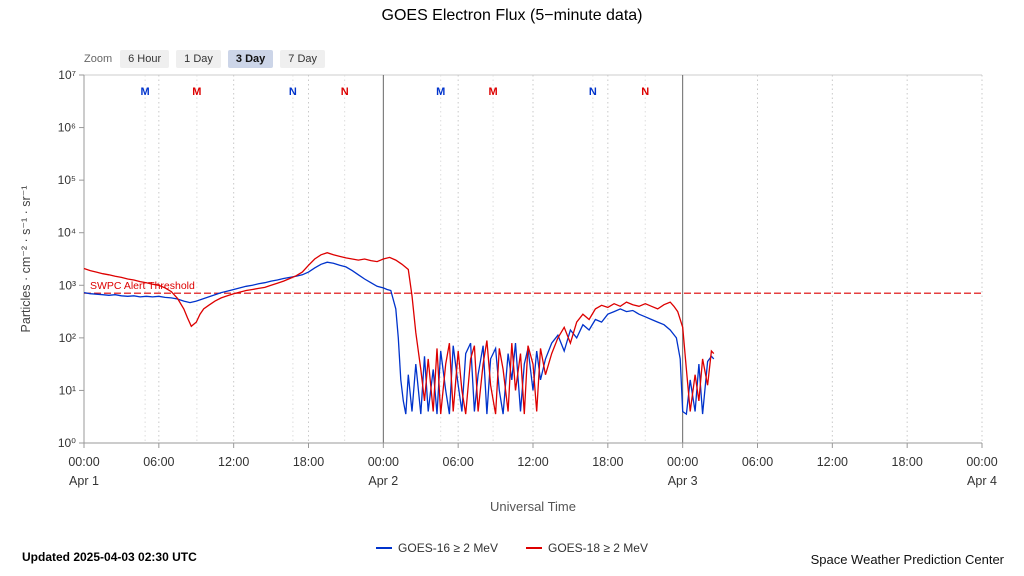 The width and height of the screenshot is (1024, 576). I want to click on y-tick-label: 10⁶, so click(67, 128).